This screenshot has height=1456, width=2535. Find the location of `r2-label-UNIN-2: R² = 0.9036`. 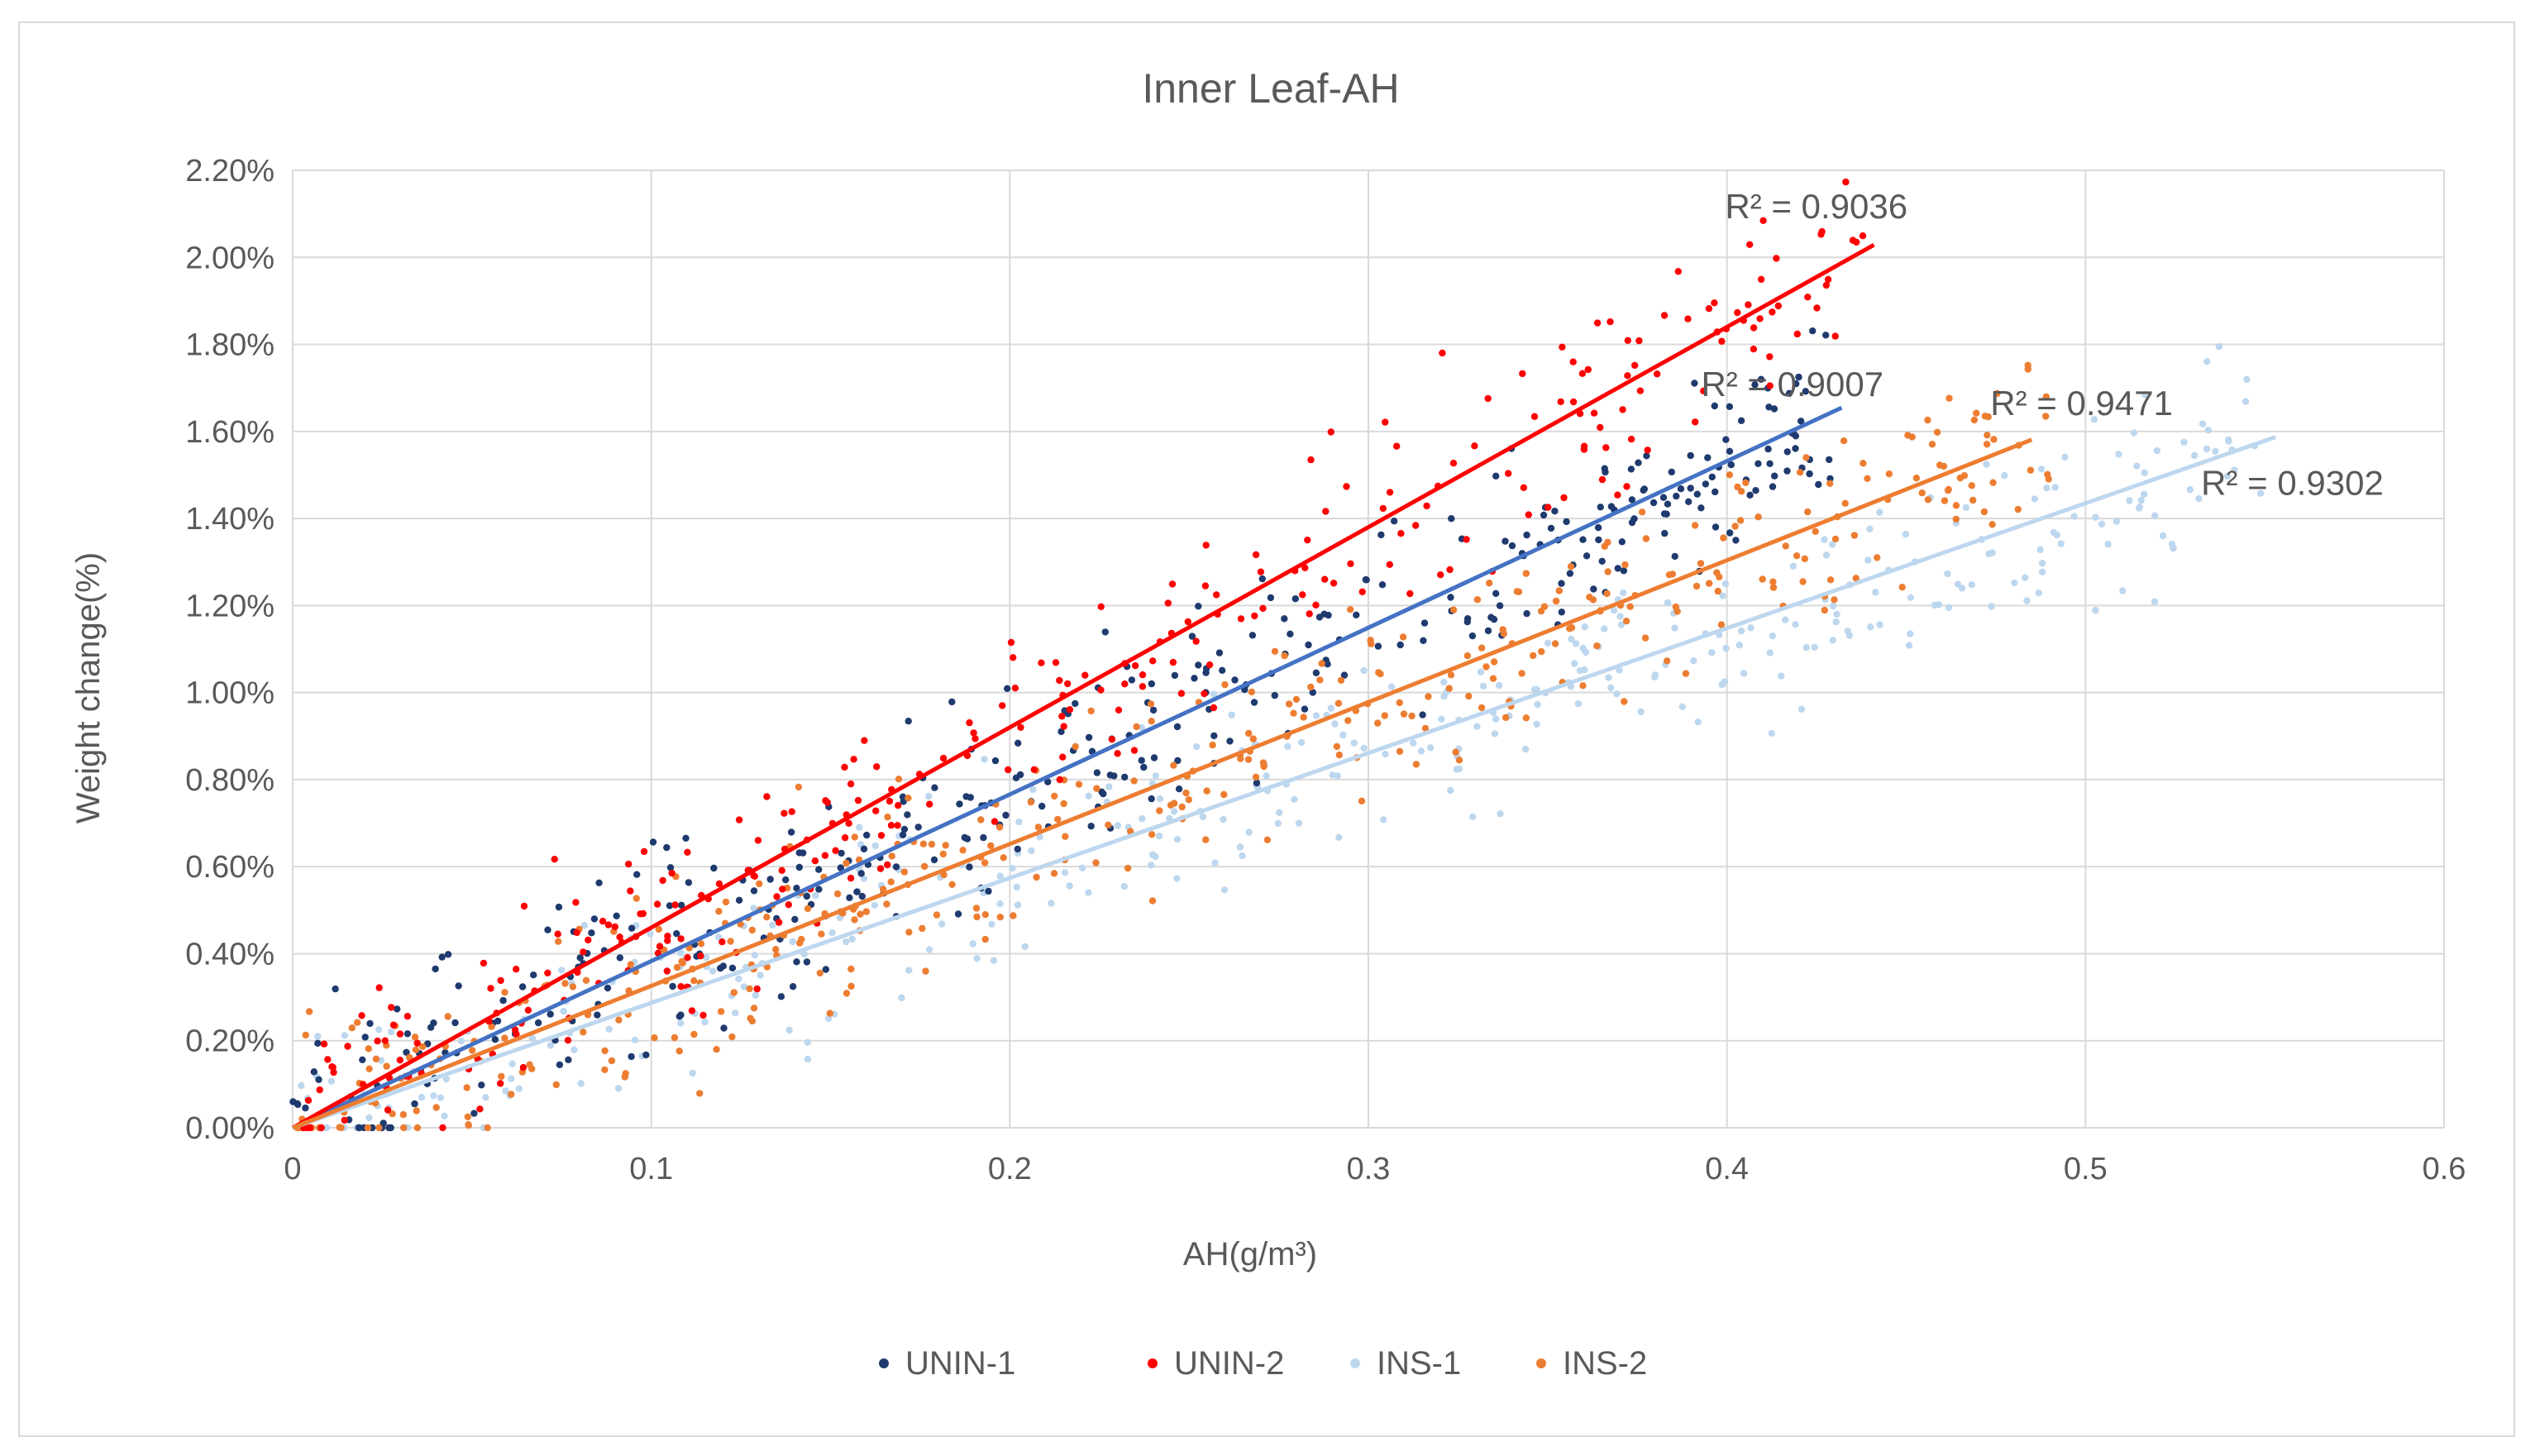

r2-label-UNIN-2: R² = 0.9036 is located at coordinates (1816, 206).